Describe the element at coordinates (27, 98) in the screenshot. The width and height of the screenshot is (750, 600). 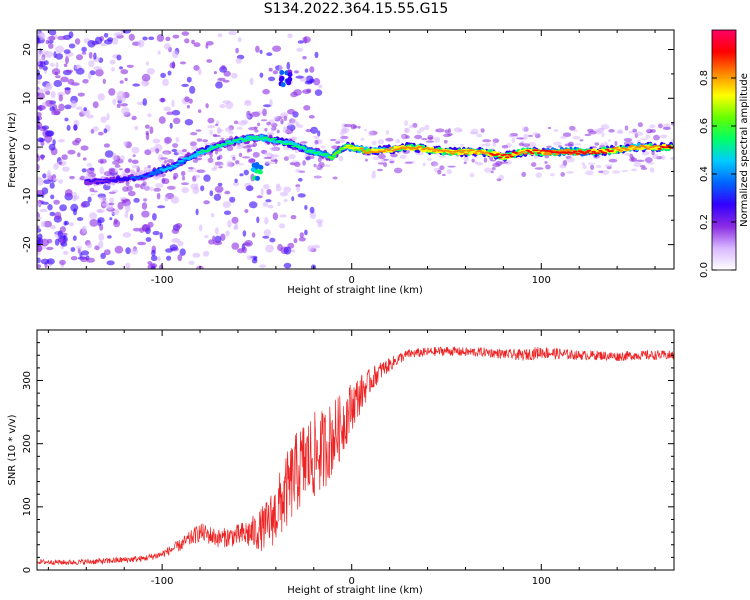
I see `y-tick-label: 10` at that location.